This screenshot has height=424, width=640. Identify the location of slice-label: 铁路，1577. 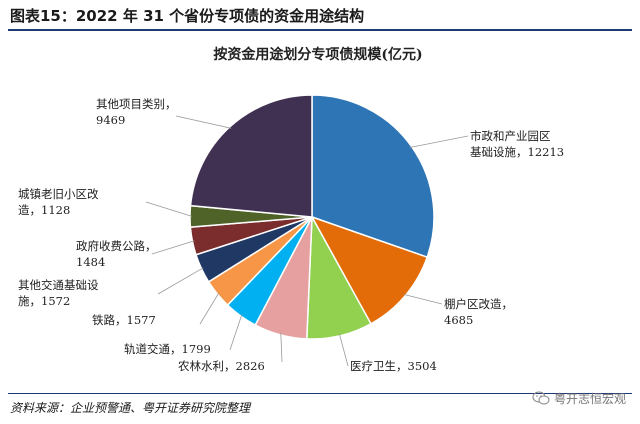
(124, 320).